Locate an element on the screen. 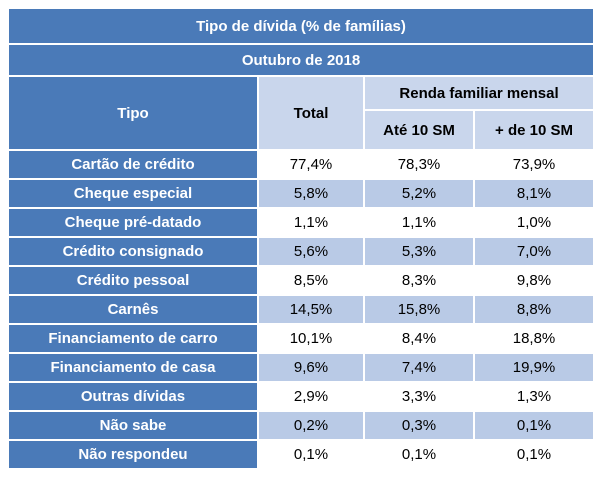 The height and width of the screenshot is (482, 600). cell-ate-10: 0,3% is located at coordinates (419, 425).